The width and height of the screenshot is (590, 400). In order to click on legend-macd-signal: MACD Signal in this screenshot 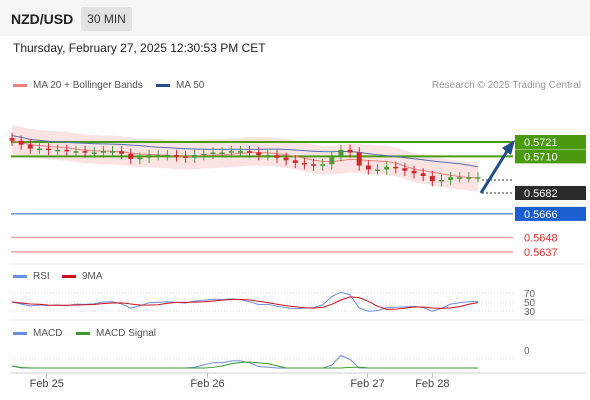, I will do `click(116, 333)`.